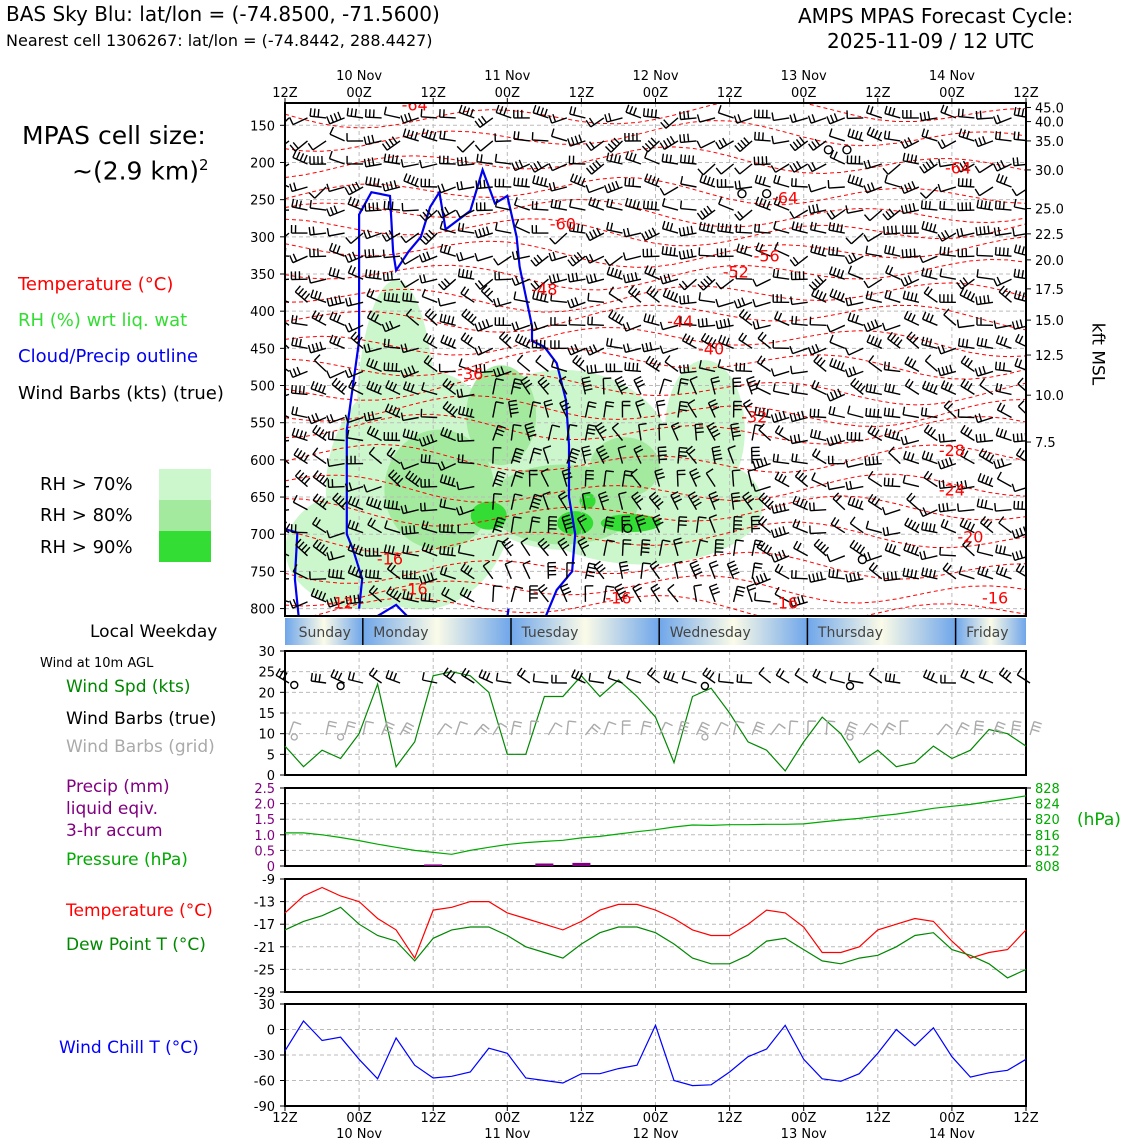 Image resolution: width=1140 pixels, height=1140 pixels. What do you see at coordinates (1047, 867) in the screenshot?
I see `pressure-tick-label: 808` at bounding box center [1047, 867].